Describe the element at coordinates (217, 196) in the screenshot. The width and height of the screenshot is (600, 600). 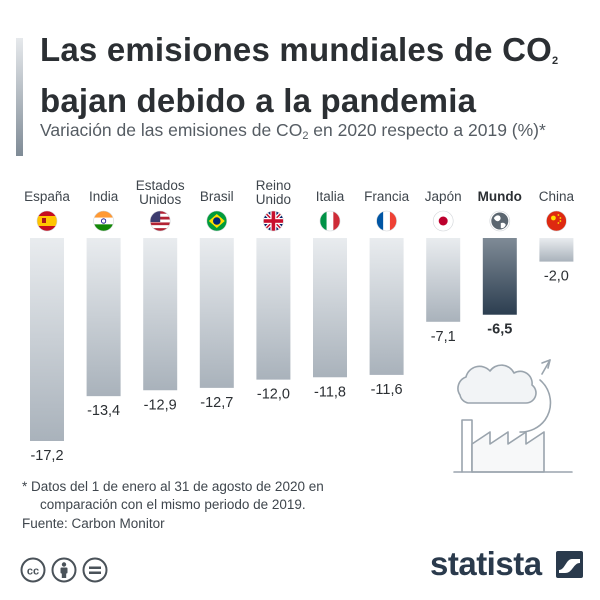
I see `category-label-brasil: Brasil` at that location.